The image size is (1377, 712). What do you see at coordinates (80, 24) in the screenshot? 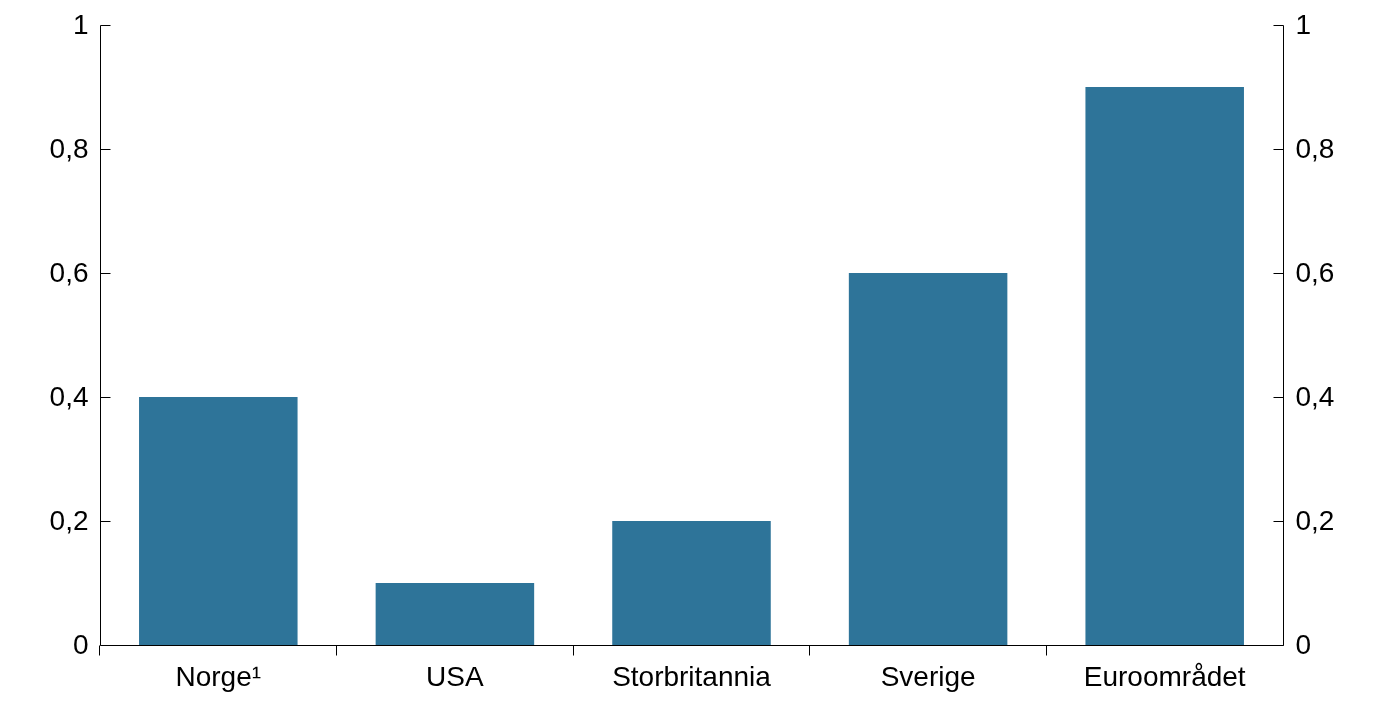
I see `y-tick-label: 1` at bounding box center [80, 24].